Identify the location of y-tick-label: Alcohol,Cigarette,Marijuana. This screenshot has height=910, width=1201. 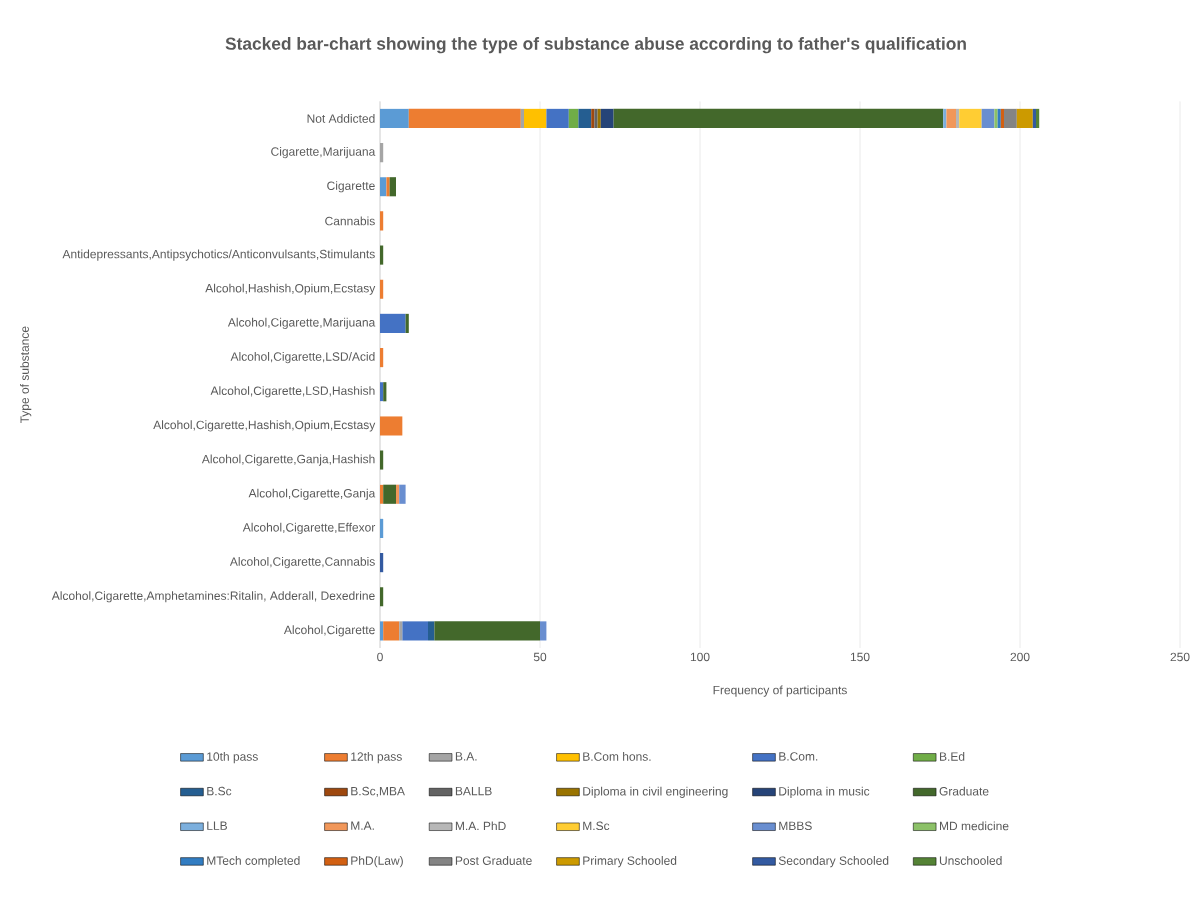
(301, 323).